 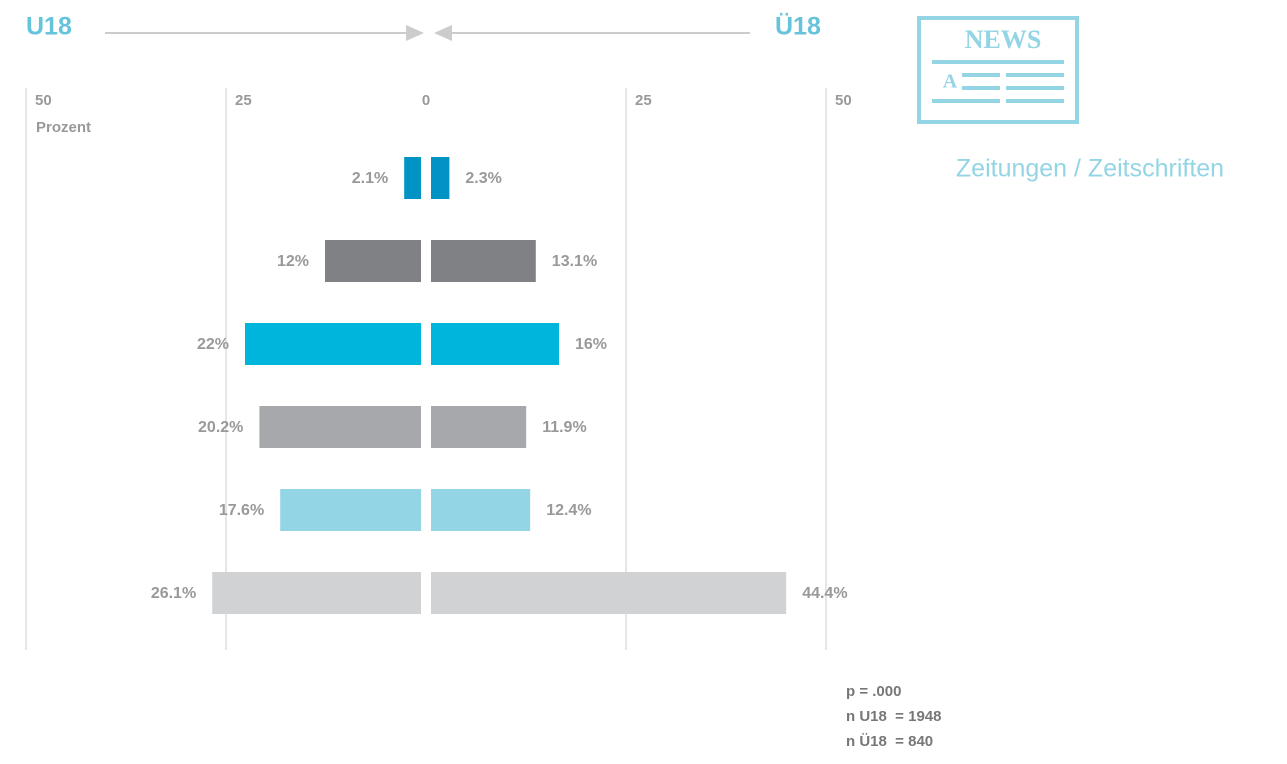 What do you see at coordinates (213, 344) in the screenshot?
I see `value-label: 22%` at bounding box center [213, 344].